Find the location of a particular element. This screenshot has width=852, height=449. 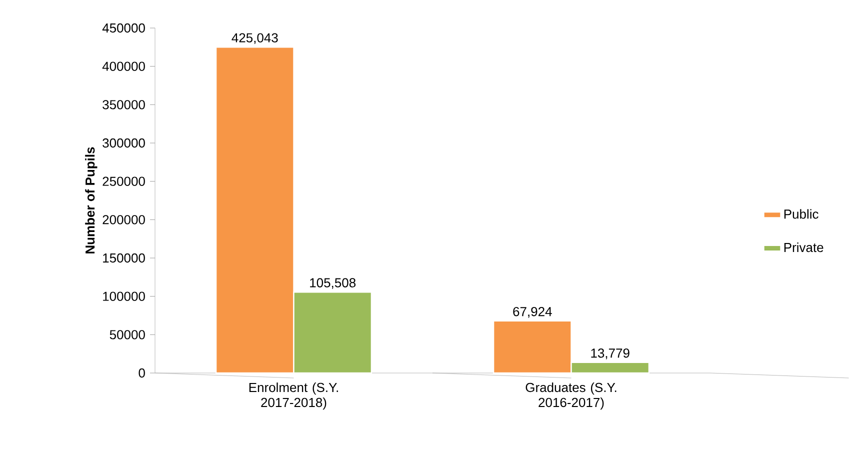

y-axis-title: Number of Pupils is located at coordinates (91, 200).